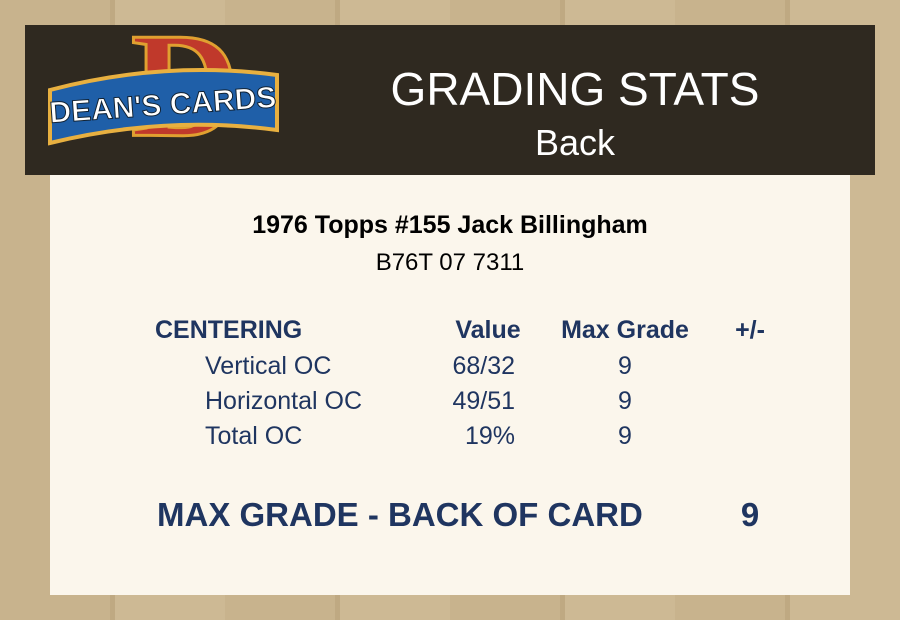 This screenshot has height=620, width=900. I want to click on column-header: Max Grade, so click(625, 330).